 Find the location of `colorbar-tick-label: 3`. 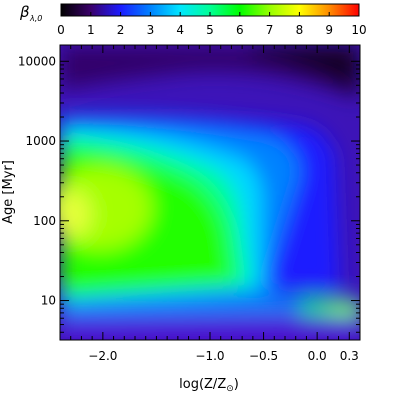

colorbar-tick-label: 3 is located at coordinates (151, 30).